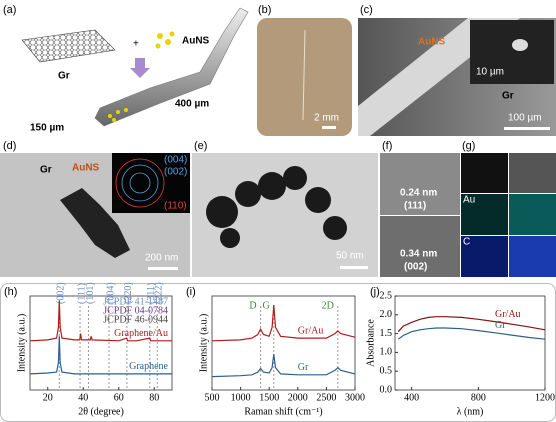 This screenshot has width=556, height=422. What do you see at coordinates (241, 397) in the screenshot?
I see `x-tick-label: 1000` at bounding box center [241, 397].